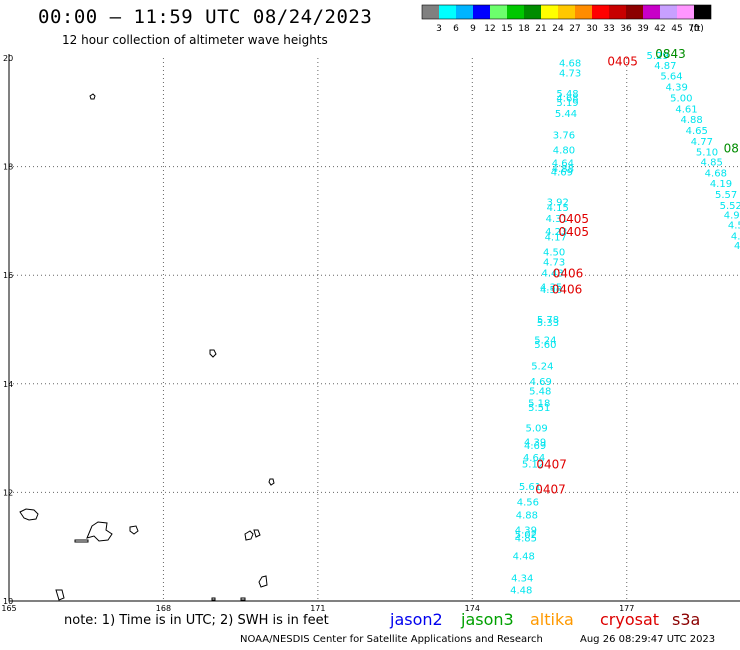 The image size is (740, 650). I want to click on swh-value-label: 4.97, so click(732, 216).